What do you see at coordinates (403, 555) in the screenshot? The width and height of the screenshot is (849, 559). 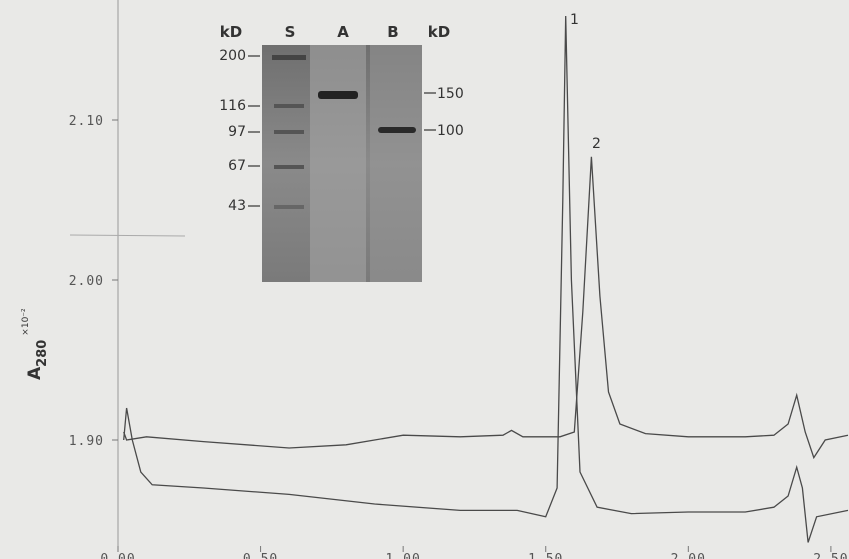 I see `x-tick-label: 1.00` at bounding box center [403, 555].